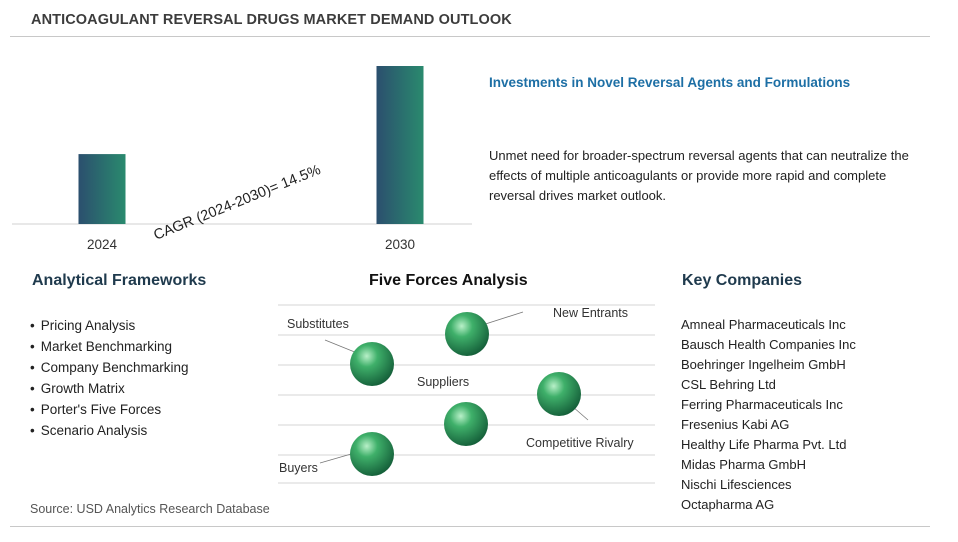  I want to click on company-item: CSL Behring Ltd, so click(728, 384).